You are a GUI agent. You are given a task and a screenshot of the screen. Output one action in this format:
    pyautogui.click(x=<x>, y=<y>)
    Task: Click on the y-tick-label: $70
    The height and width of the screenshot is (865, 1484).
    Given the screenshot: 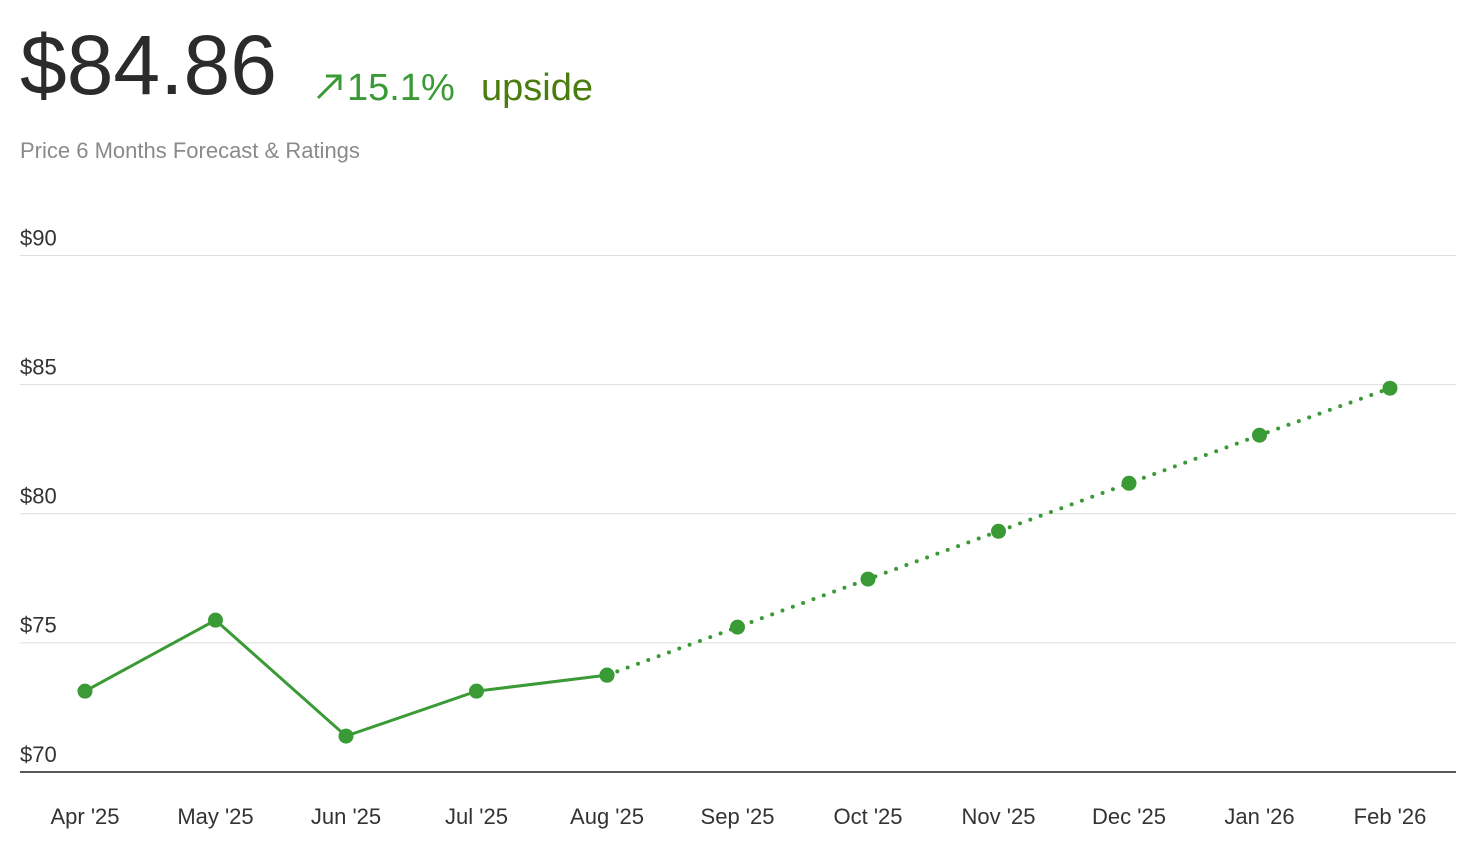 What is the action you would take?
    pyautogui.click(x=38, y=754)
    